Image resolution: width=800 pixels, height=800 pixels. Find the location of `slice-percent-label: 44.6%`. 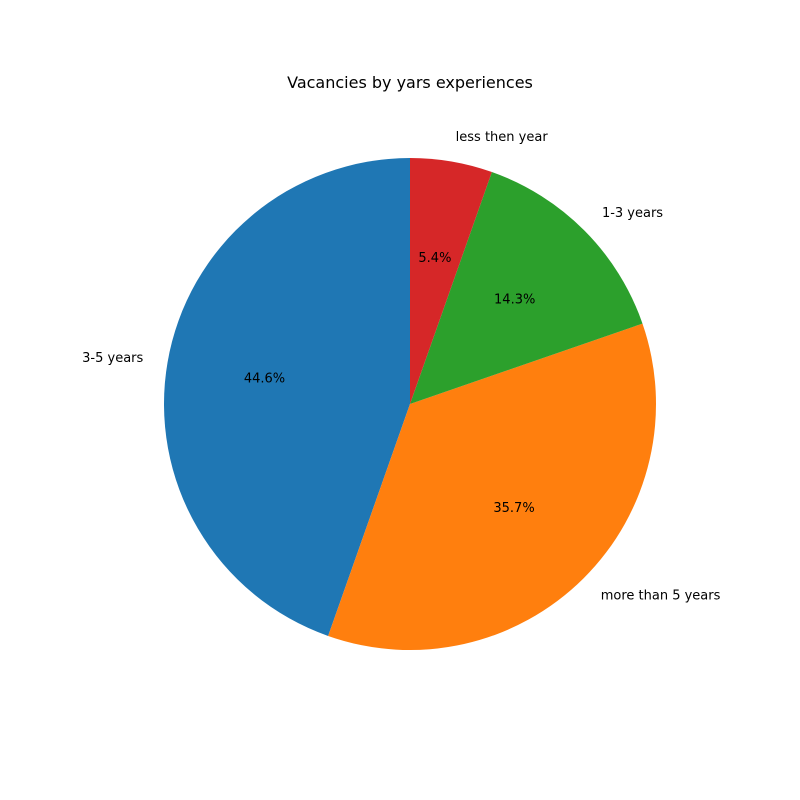

slice-percent-label: 44.6% is located at coordinates (264, 379).